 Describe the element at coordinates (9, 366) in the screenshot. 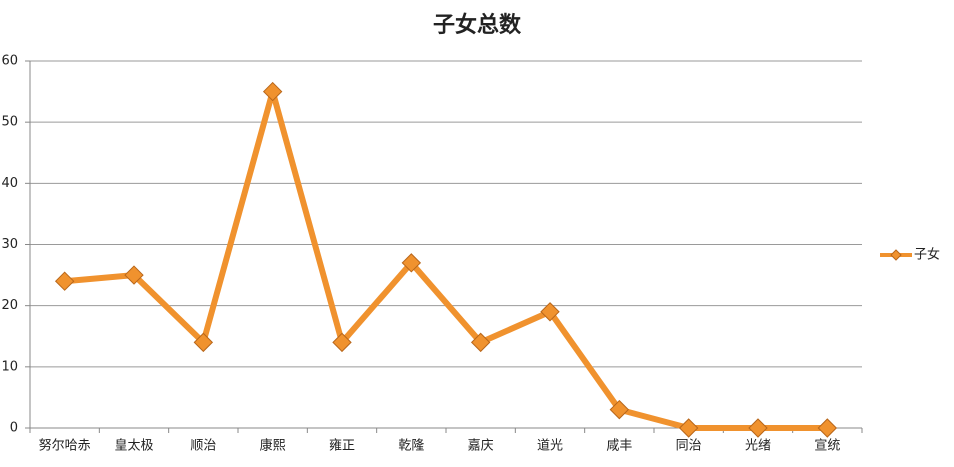

I see `y-tick-label: 10` at that location.